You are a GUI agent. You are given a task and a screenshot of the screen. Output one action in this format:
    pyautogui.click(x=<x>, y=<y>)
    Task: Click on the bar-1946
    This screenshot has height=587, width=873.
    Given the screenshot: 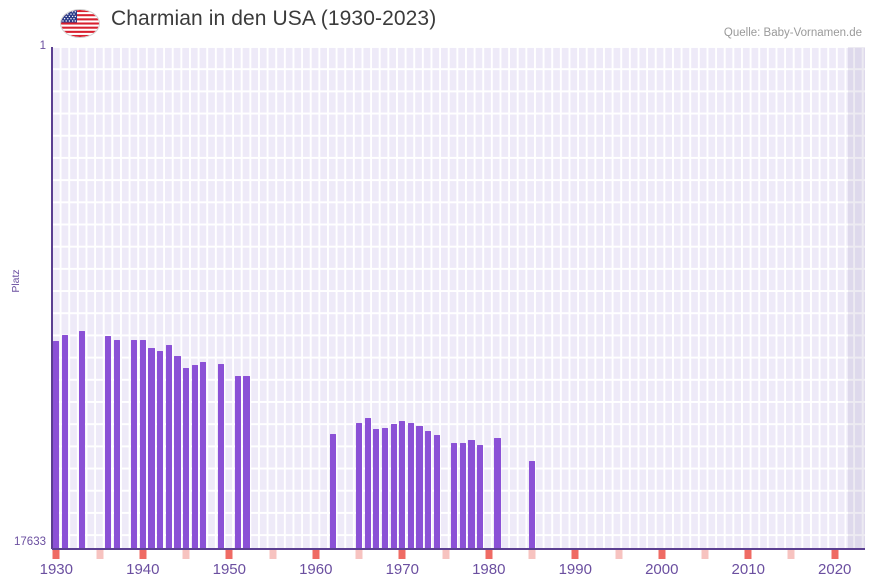 What is the action you would take?
    pyautogui.click(x=194, y=456)
    